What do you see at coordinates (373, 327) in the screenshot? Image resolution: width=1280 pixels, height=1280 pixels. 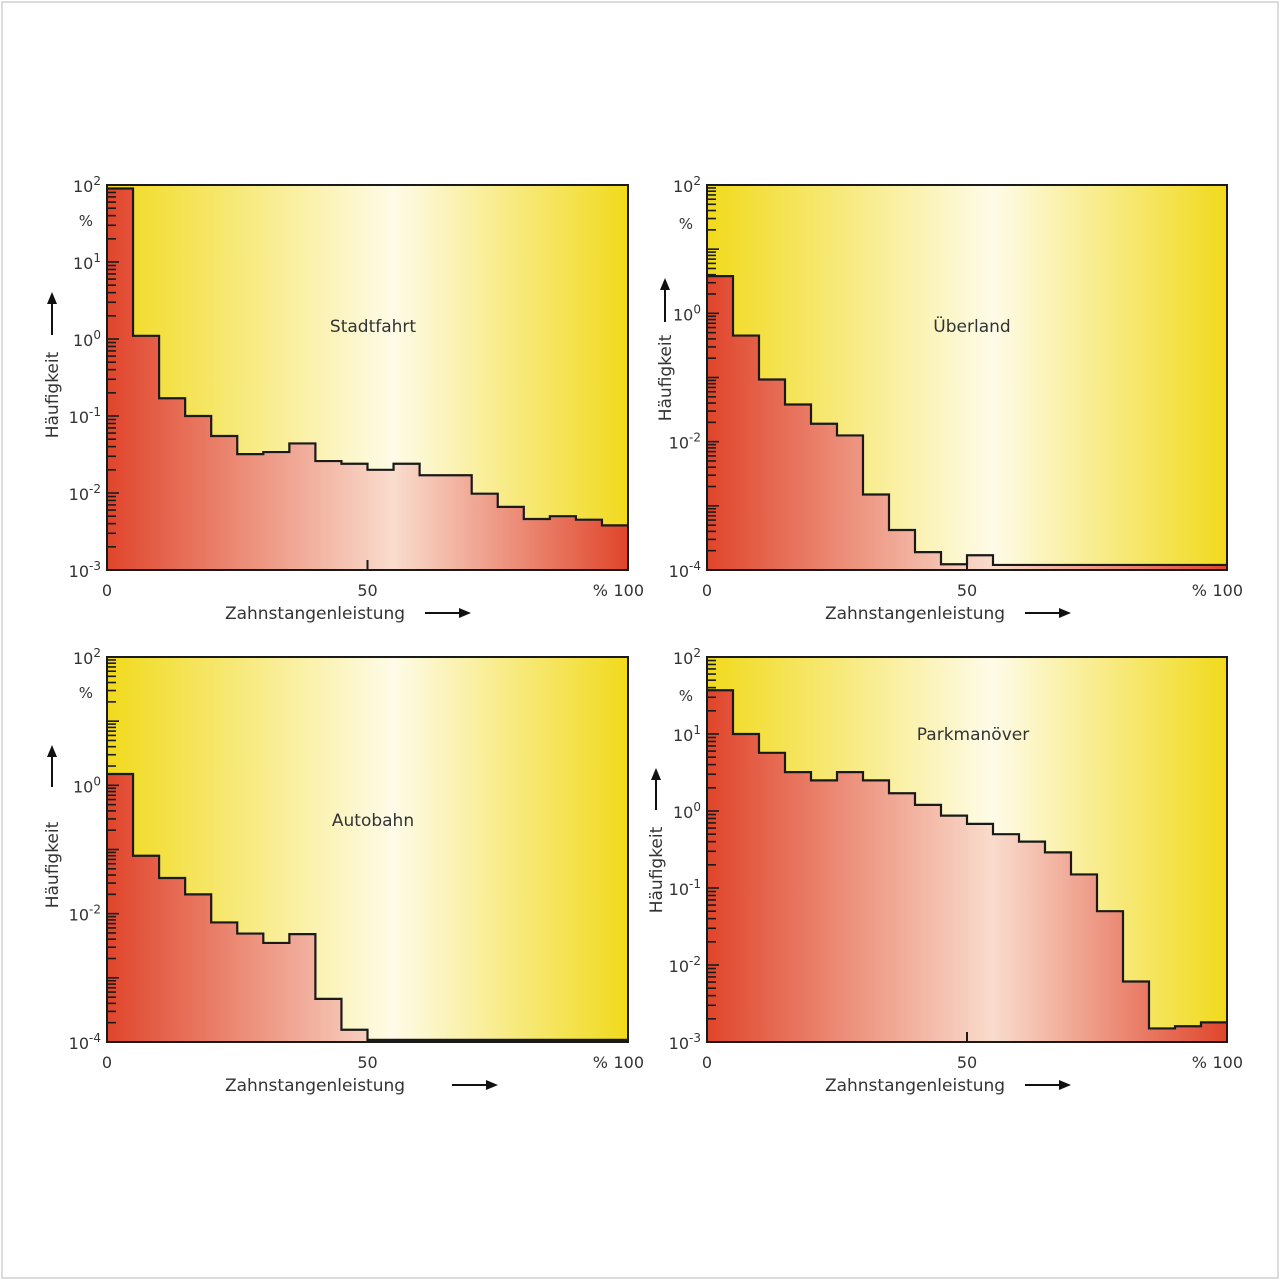 I see `chart-title: Stadtfahrt` at bounding box center [373, 327].